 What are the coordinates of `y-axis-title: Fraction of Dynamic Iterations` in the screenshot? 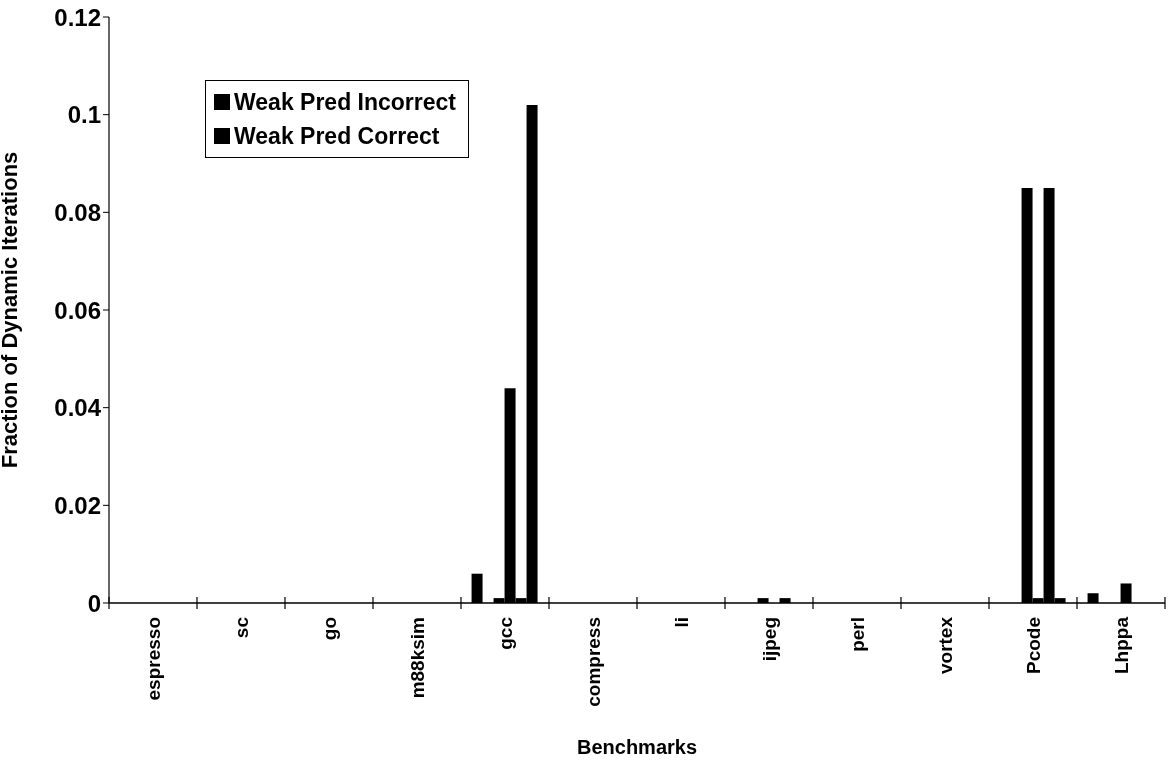 It's located at (11, 310).